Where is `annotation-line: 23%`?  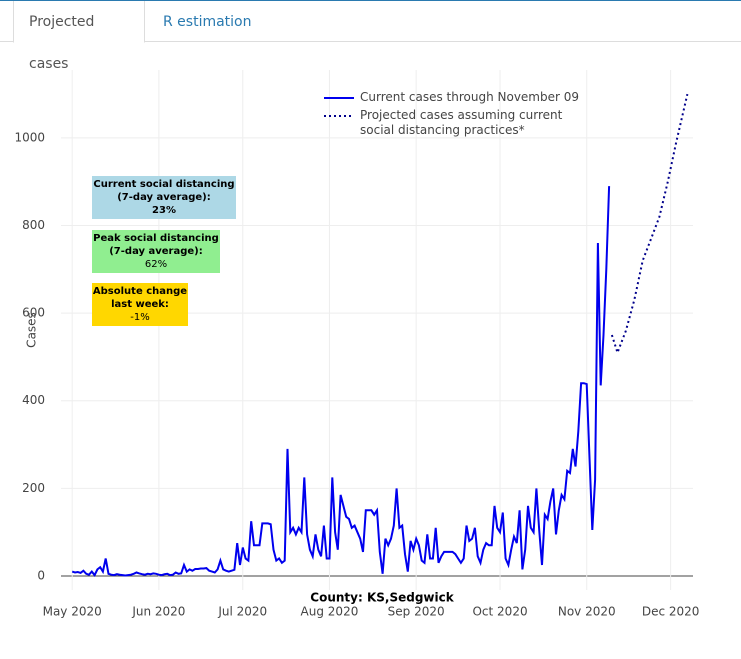
annotation-line: 23% is located at coordinates (164, 210).